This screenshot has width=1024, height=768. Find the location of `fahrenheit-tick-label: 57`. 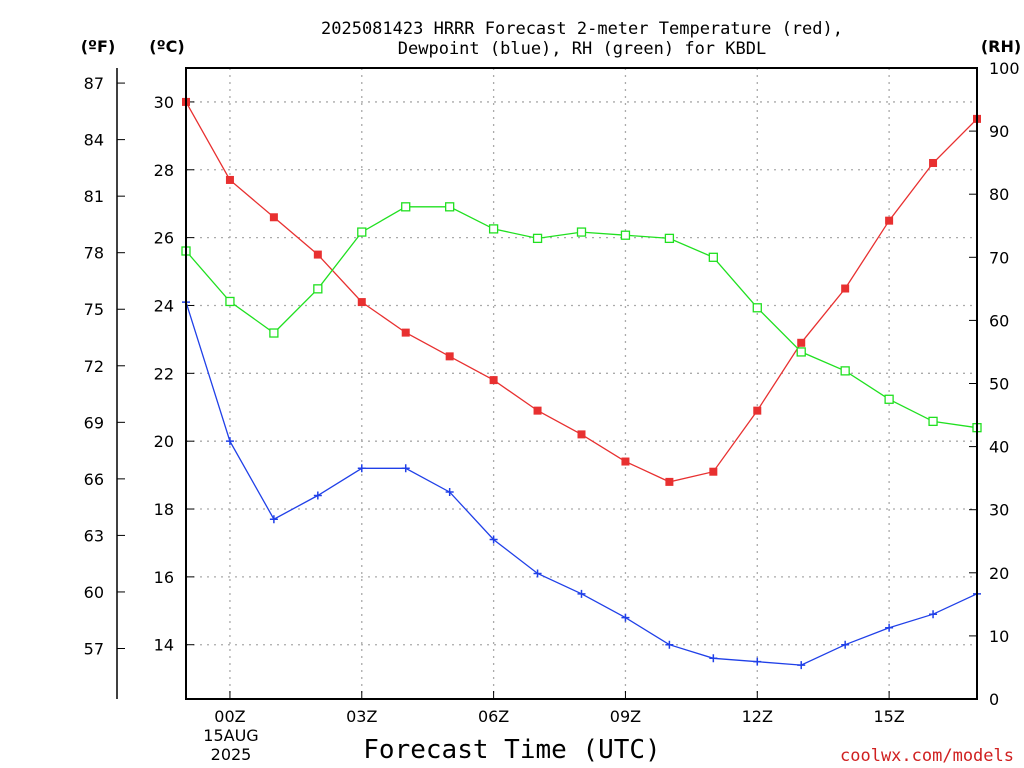

fahrenheit-tick-label: 57 is located at coordinates (94, 648).